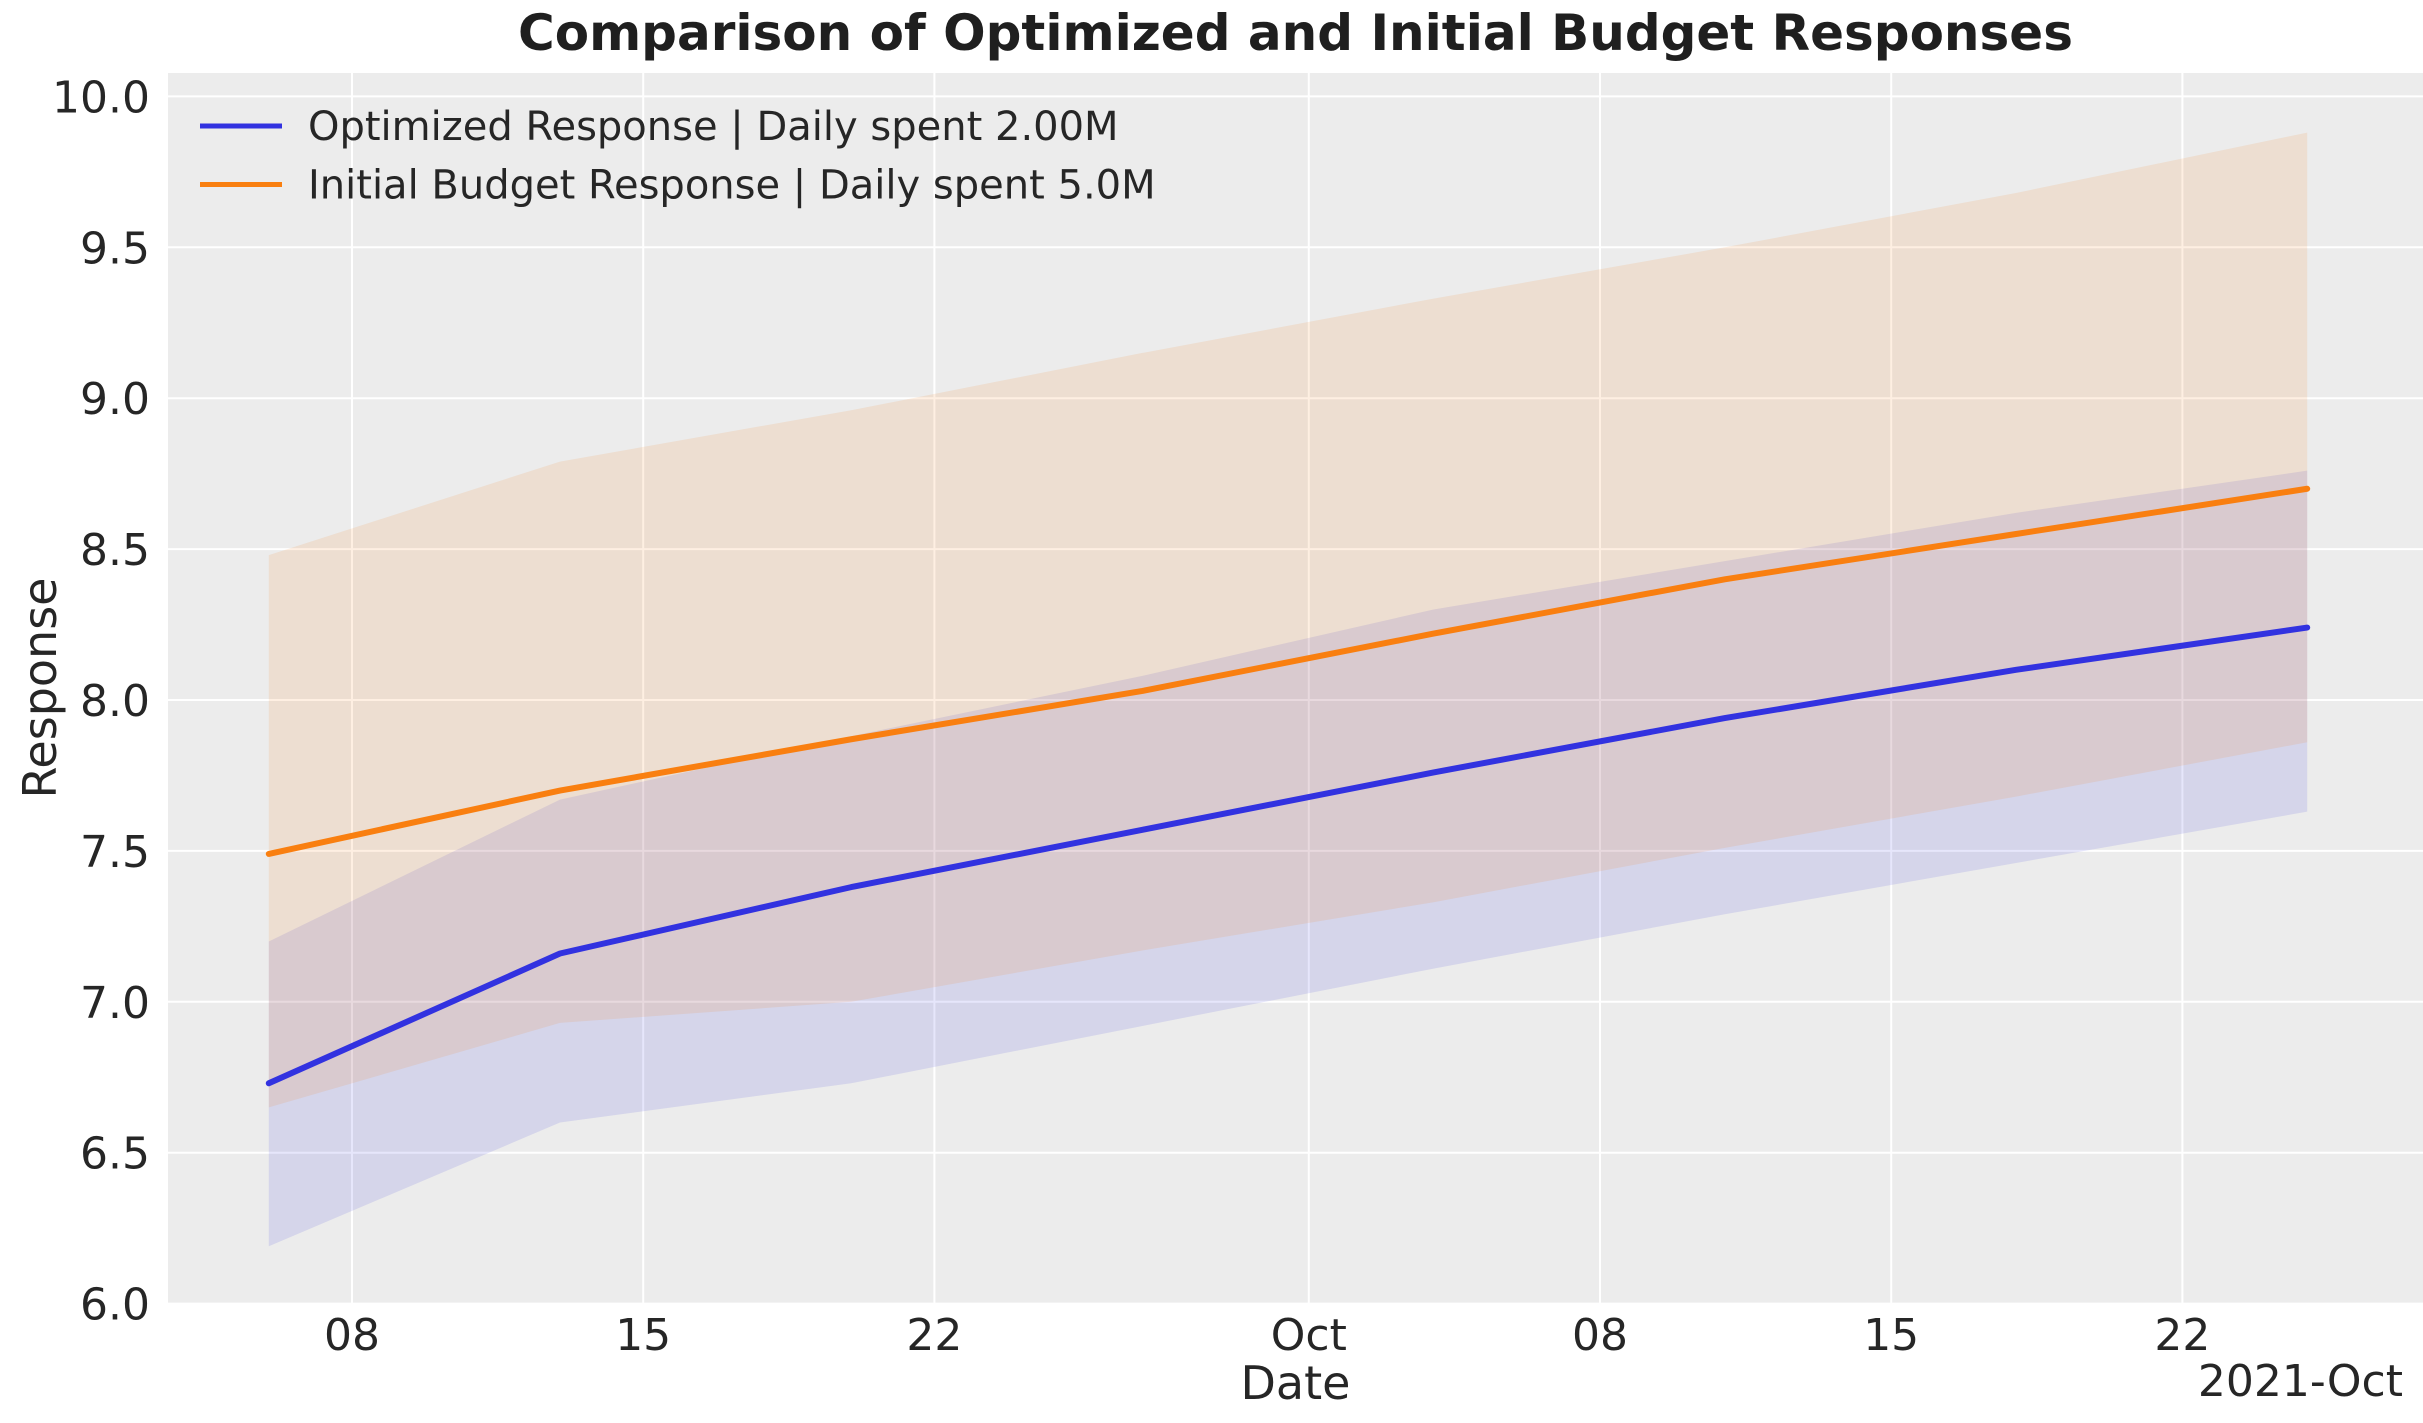 The height and width of the screenshot is (1423, 2423). I want to click on y-tick-label: 6.0, so click(115, 1305).